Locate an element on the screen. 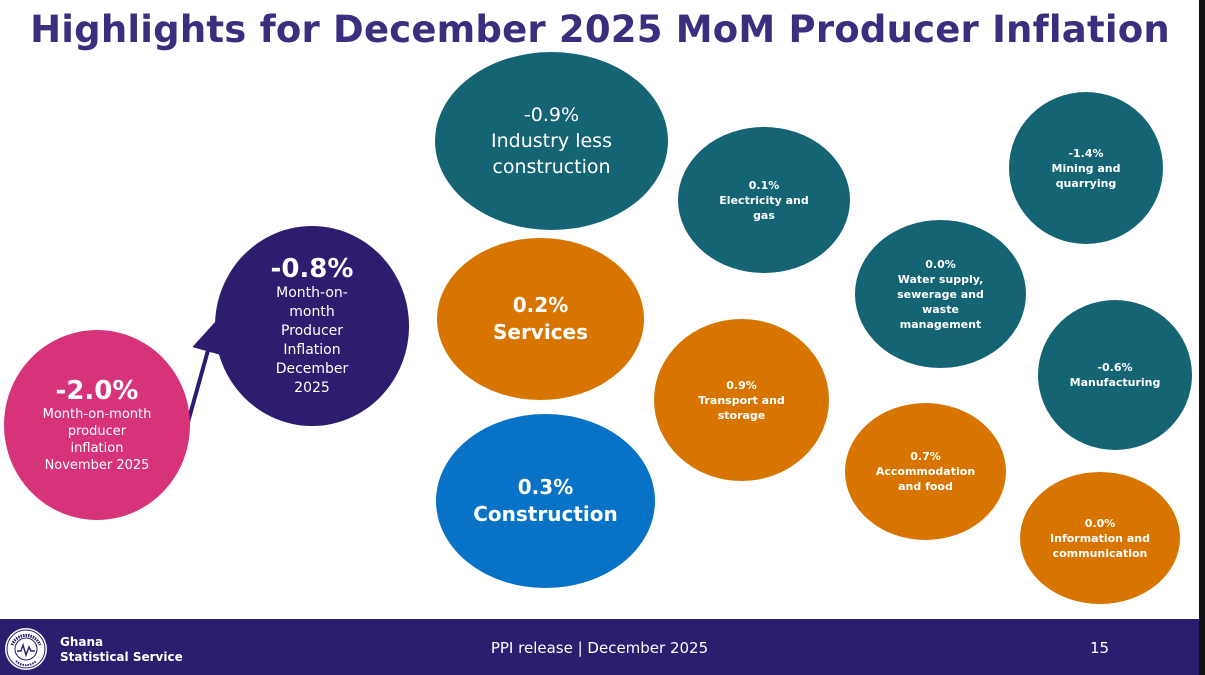 The image size is (1205, 675). transport-label-1: Transport and is located at coordinates (741, 400).